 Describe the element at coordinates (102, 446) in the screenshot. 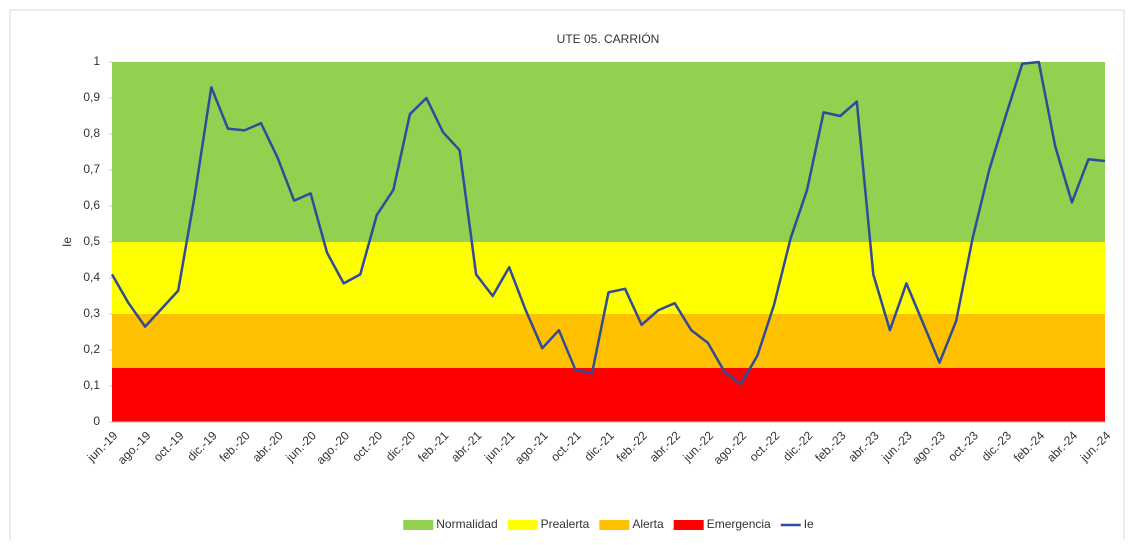

I see `x-tick-label: jun.-19` at that location.